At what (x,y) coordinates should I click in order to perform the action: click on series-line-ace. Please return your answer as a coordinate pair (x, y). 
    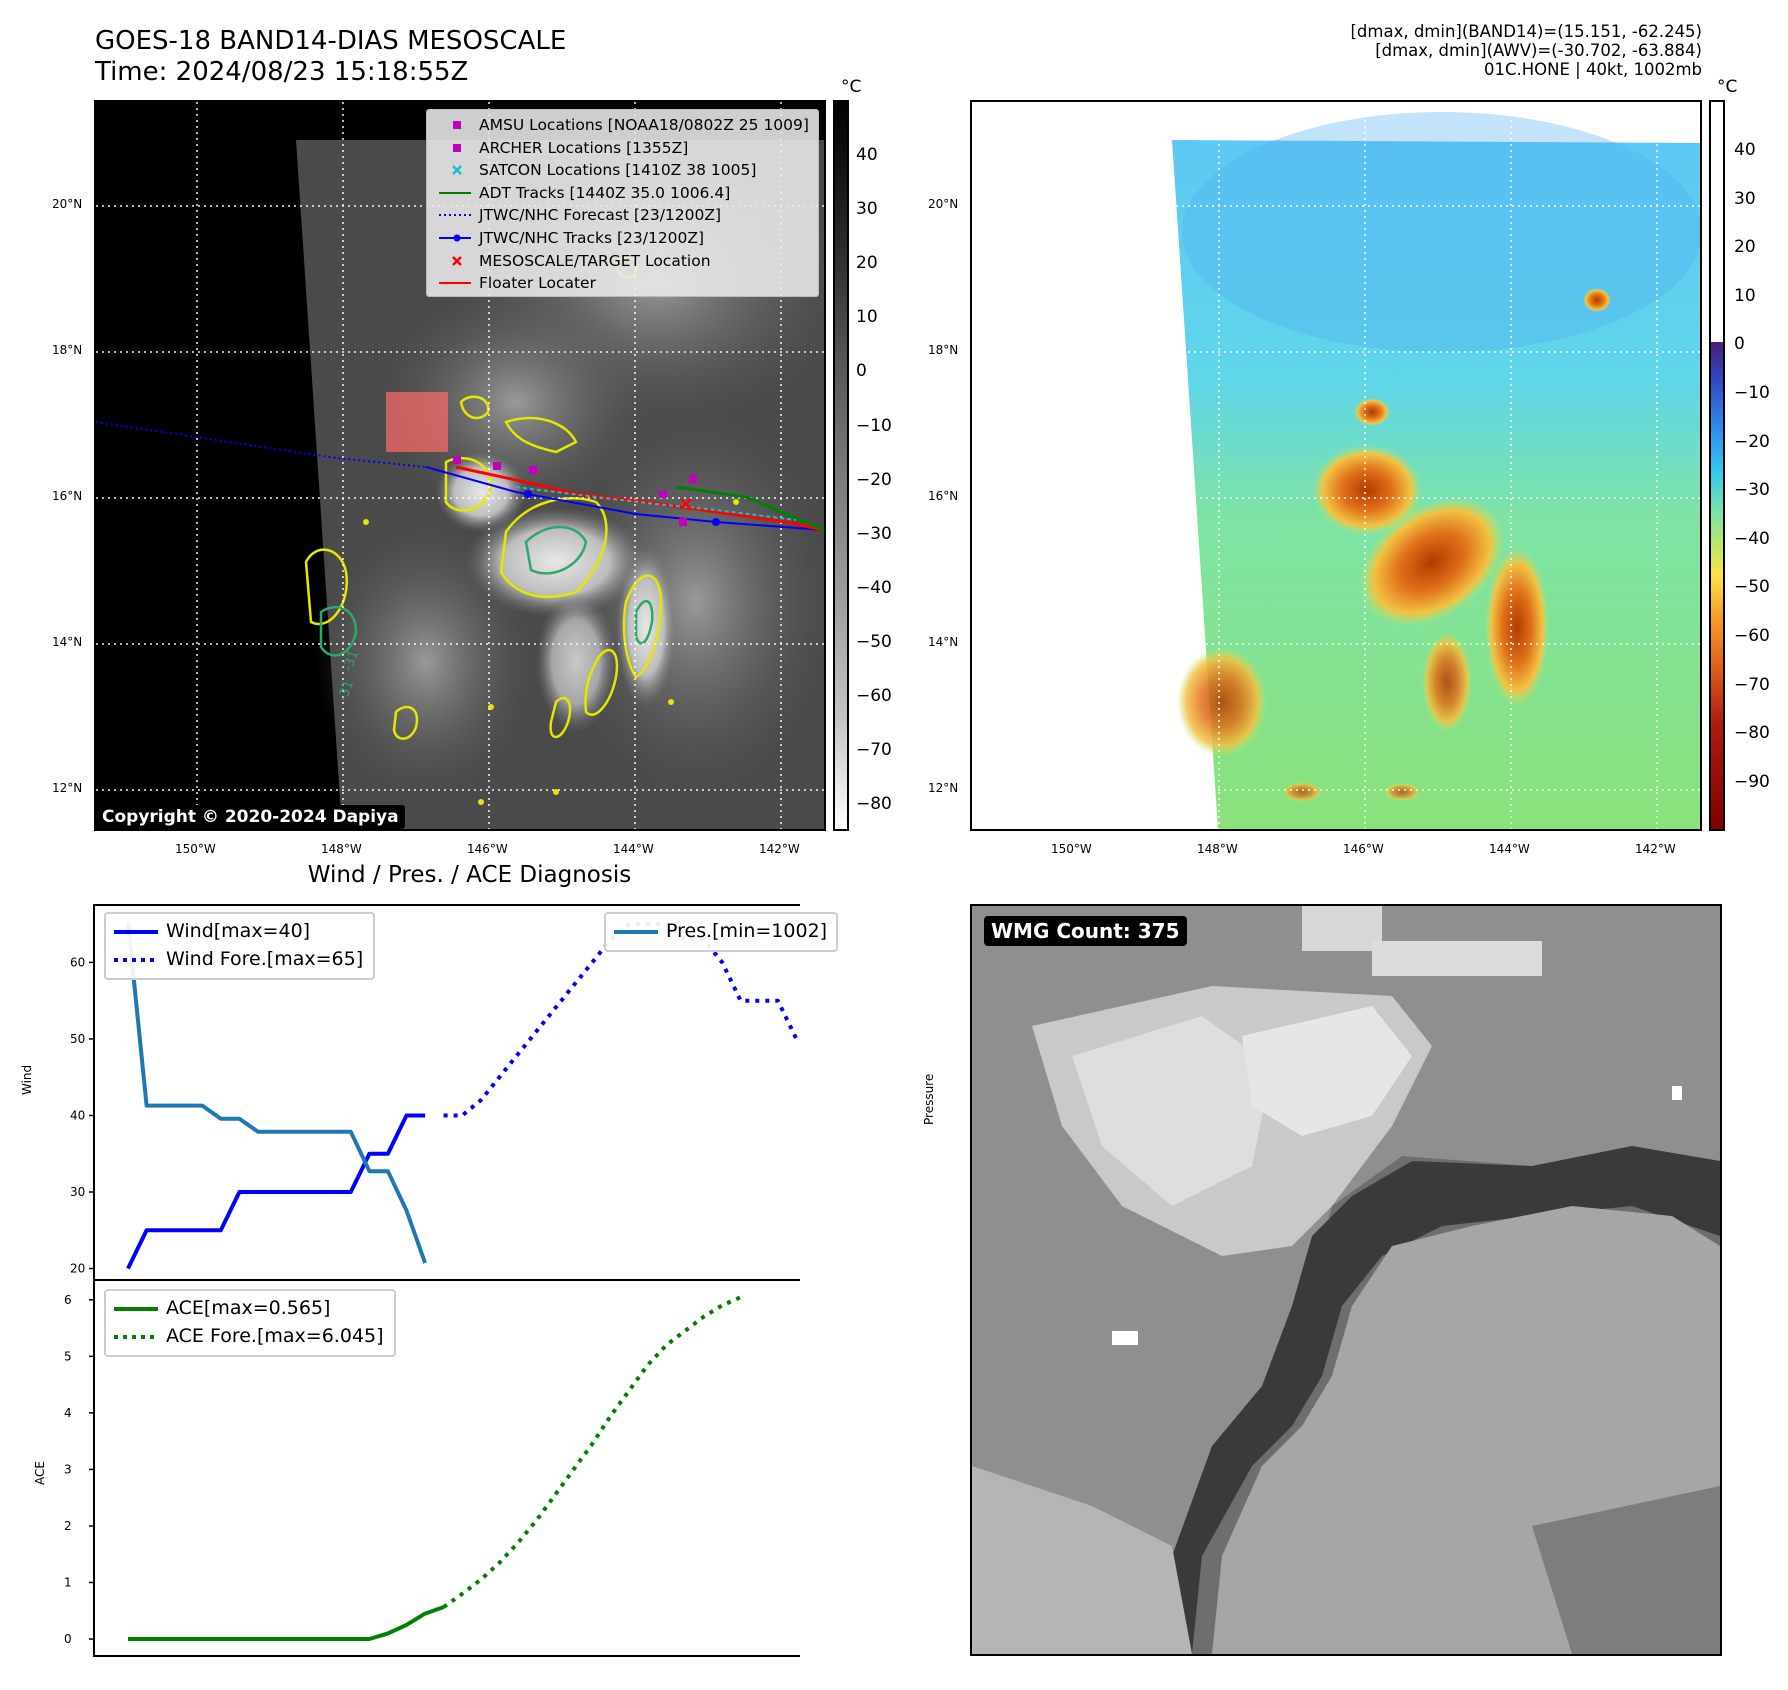
    Looking at the image, I should click on (286, 1623).